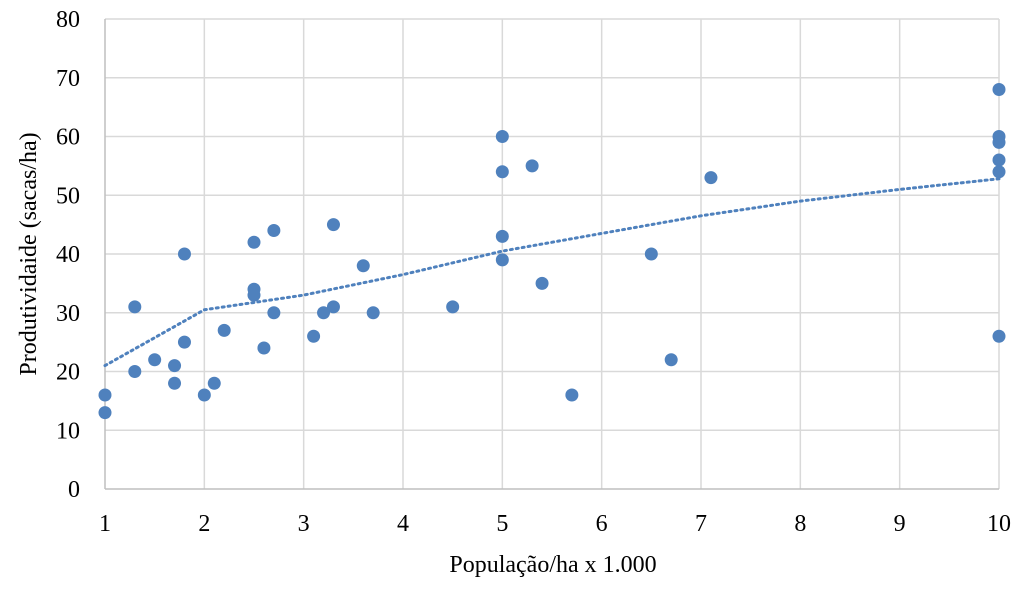 The width and height of the screenshot is (1024, 591). What do you see at coordinates (68, 431) in the screenshot?
I see `y-tick-label: 10` at bounding box center [68, 431].